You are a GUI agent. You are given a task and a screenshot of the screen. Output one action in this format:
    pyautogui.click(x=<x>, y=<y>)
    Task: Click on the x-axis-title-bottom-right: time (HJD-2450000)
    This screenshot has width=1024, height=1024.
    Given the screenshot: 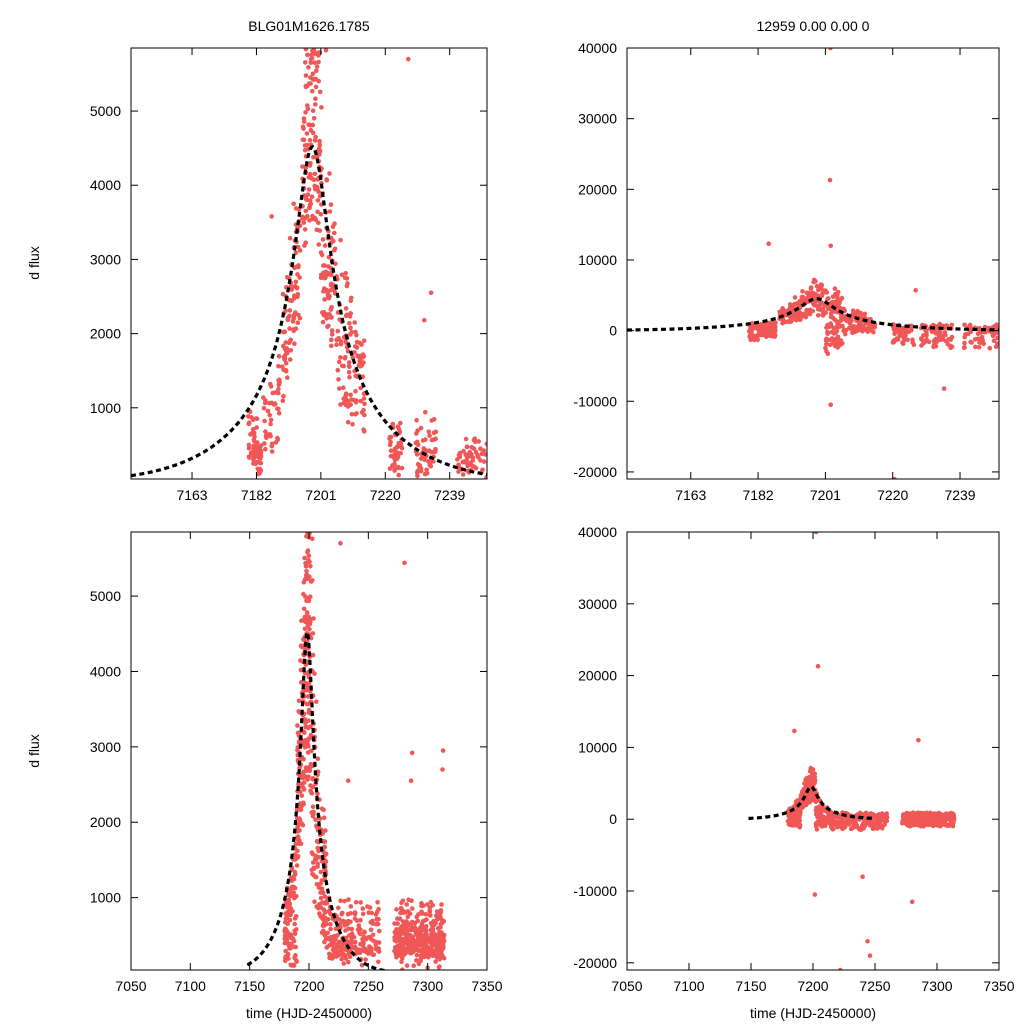 What is the action you would take?
    pyautogui.click(x=813, y=1013)
    